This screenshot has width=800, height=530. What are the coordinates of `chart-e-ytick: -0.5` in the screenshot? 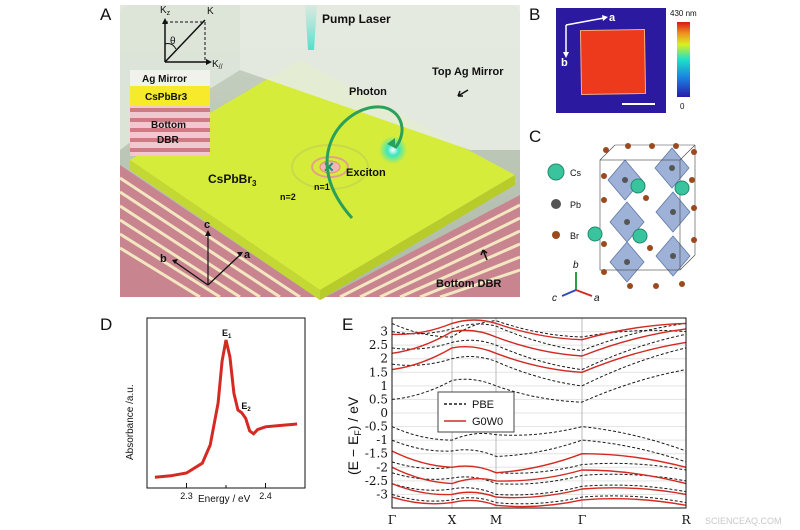 It's located at (376, 427).